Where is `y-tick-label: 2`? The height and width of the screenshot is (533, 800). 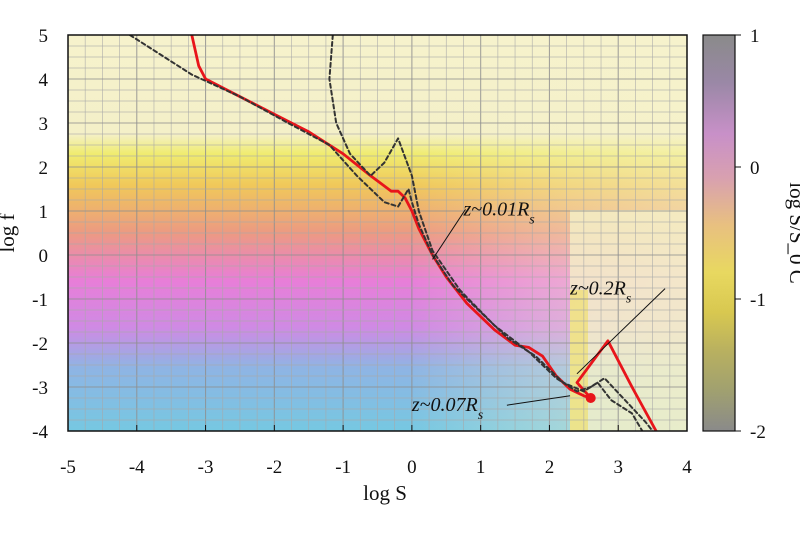 y-tick-label: 2 is located at coordinates (44, 168).